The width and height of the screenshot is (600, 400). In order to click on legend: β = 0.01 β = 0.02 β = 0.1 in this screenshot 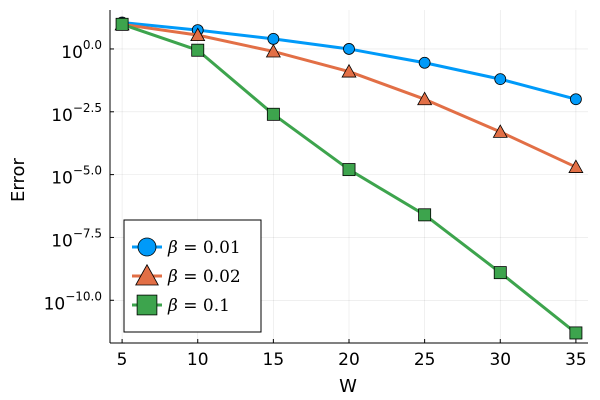, I will do `click(192, 276)`.